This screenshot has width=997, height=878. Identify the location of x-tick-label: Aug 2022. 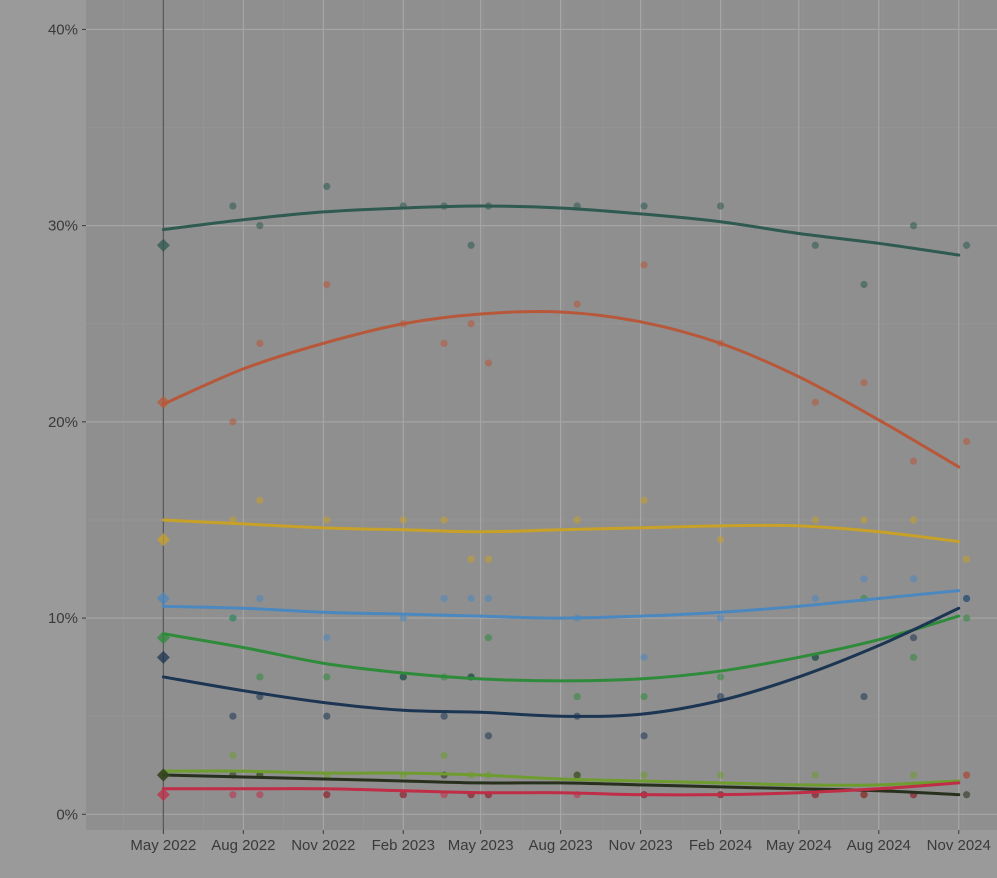
(243, 845).